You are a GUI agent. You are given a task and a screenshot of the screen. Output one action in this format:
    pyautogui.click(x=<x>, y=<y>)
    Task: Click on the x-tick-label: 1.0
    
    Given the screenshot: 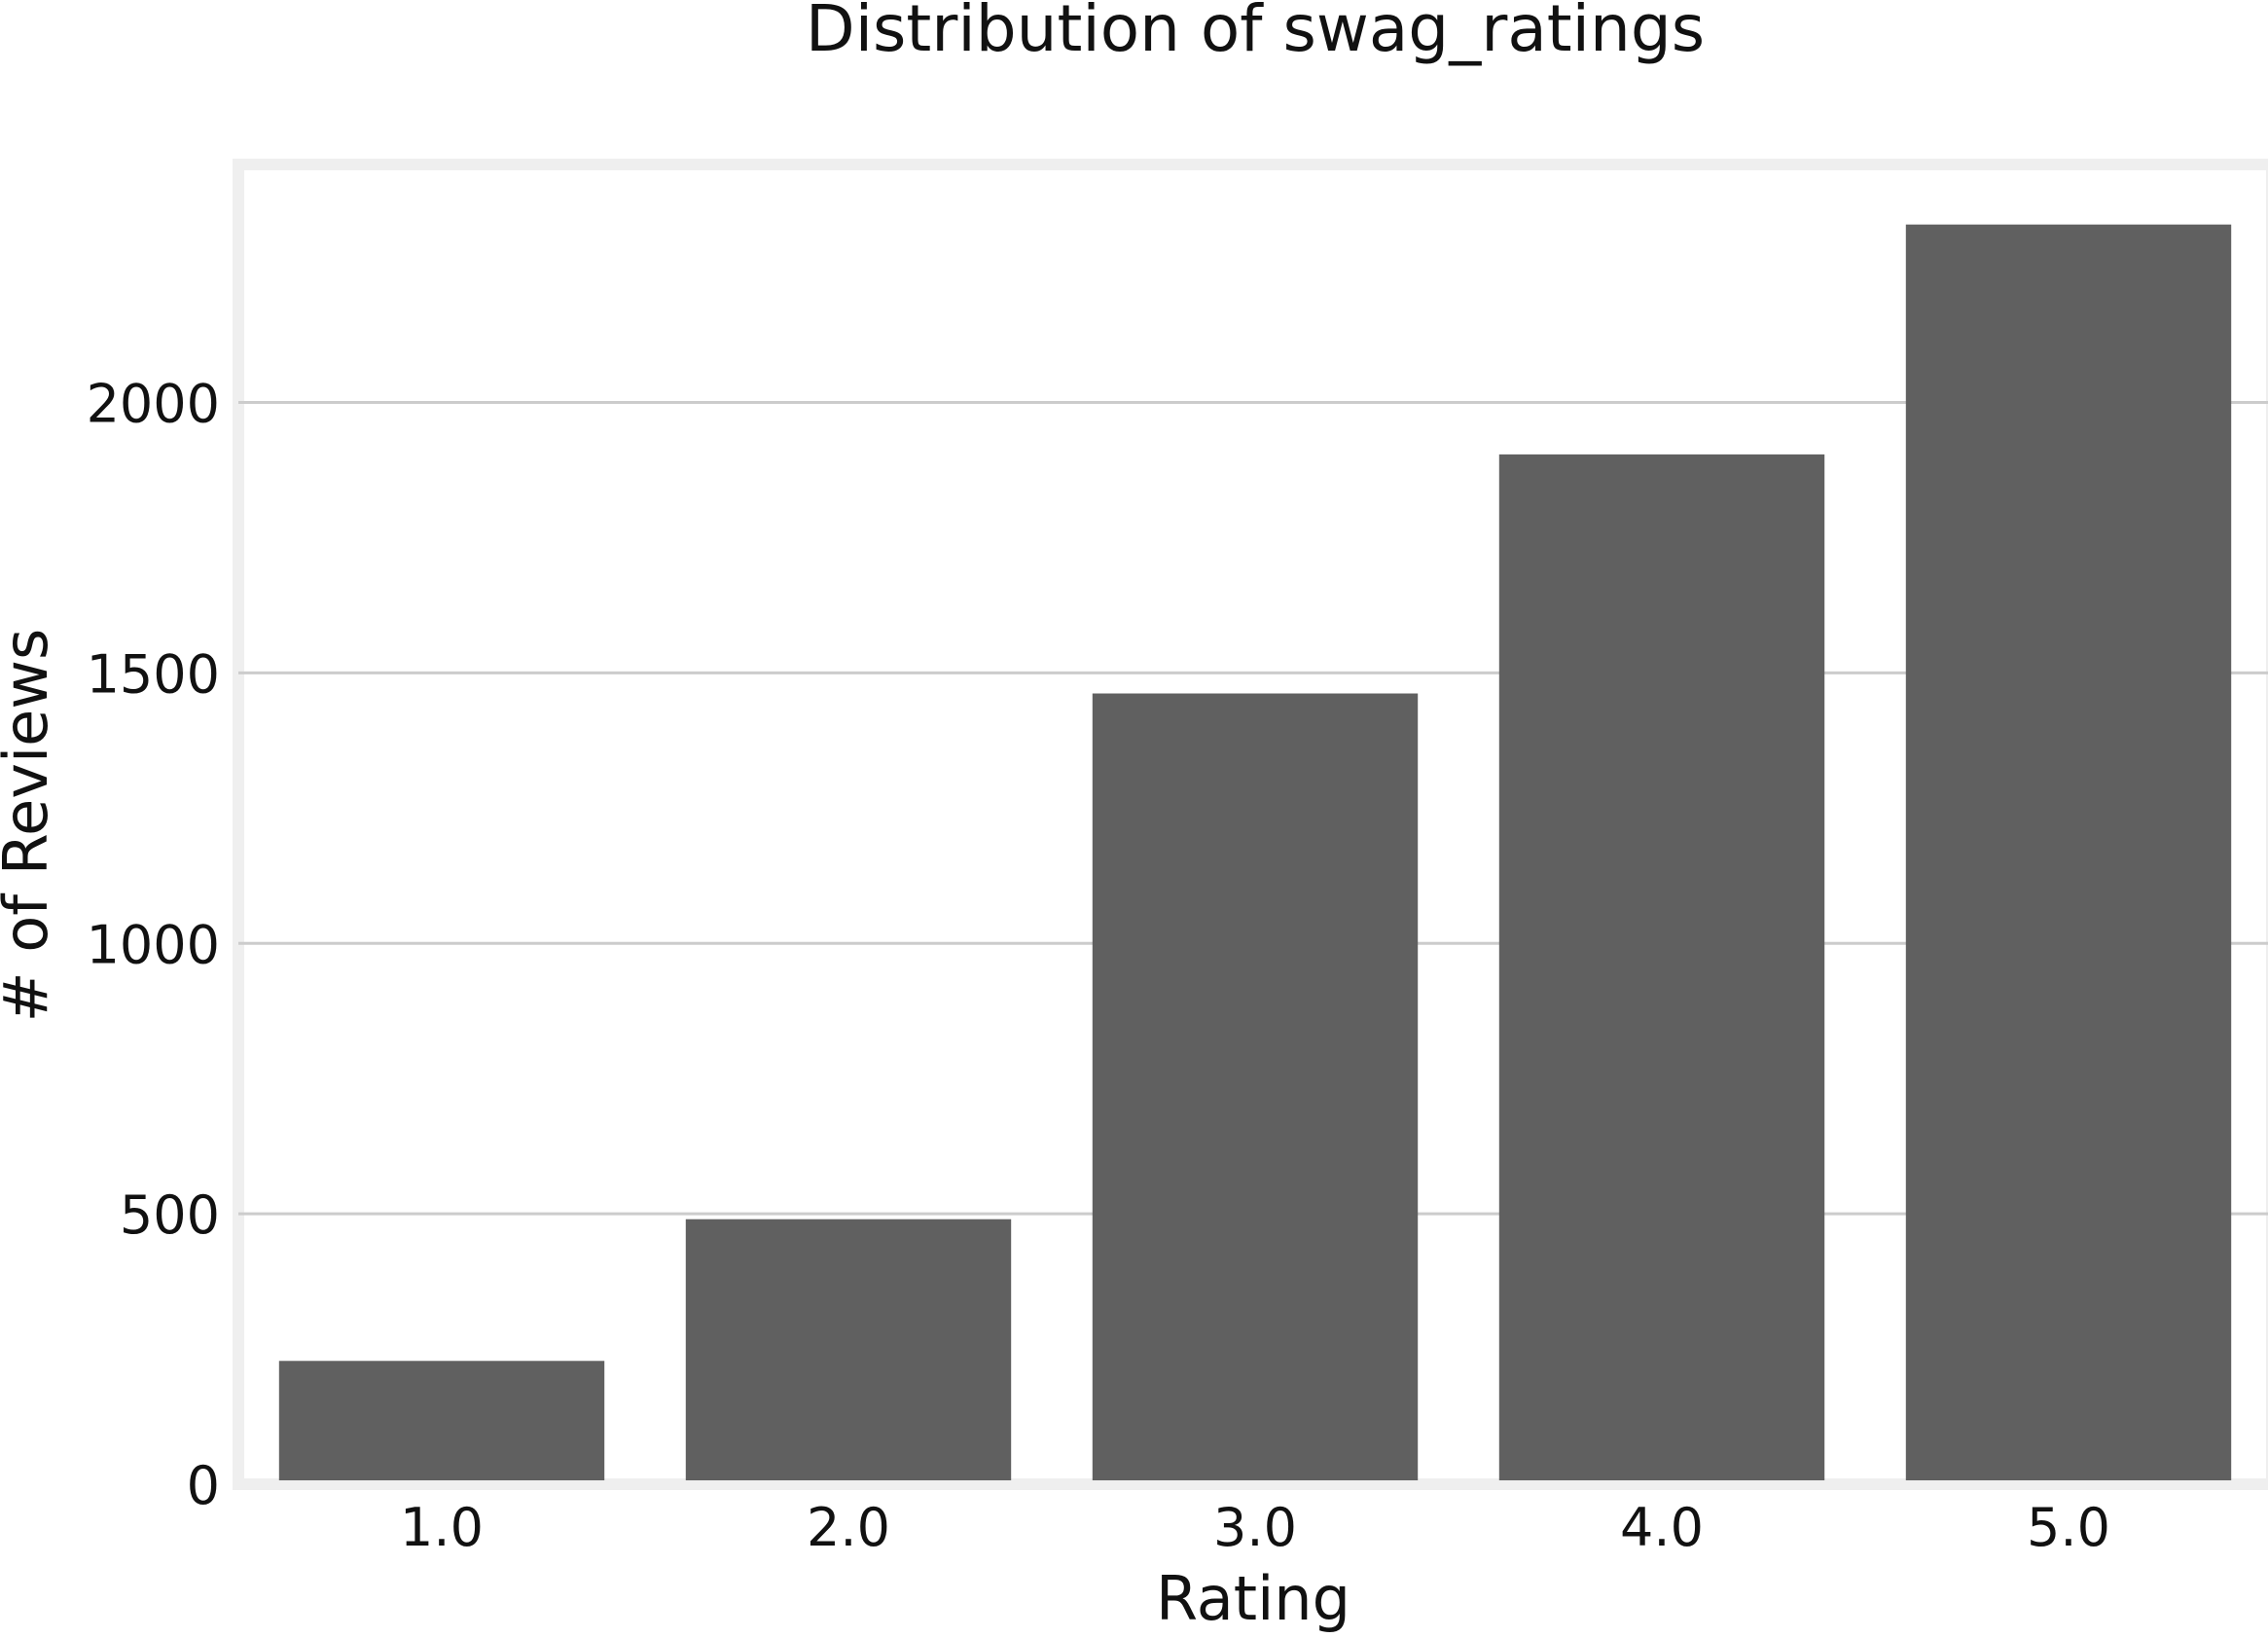 What is the action you would take?
    pyautogui.click(x=442, y=1527)
    